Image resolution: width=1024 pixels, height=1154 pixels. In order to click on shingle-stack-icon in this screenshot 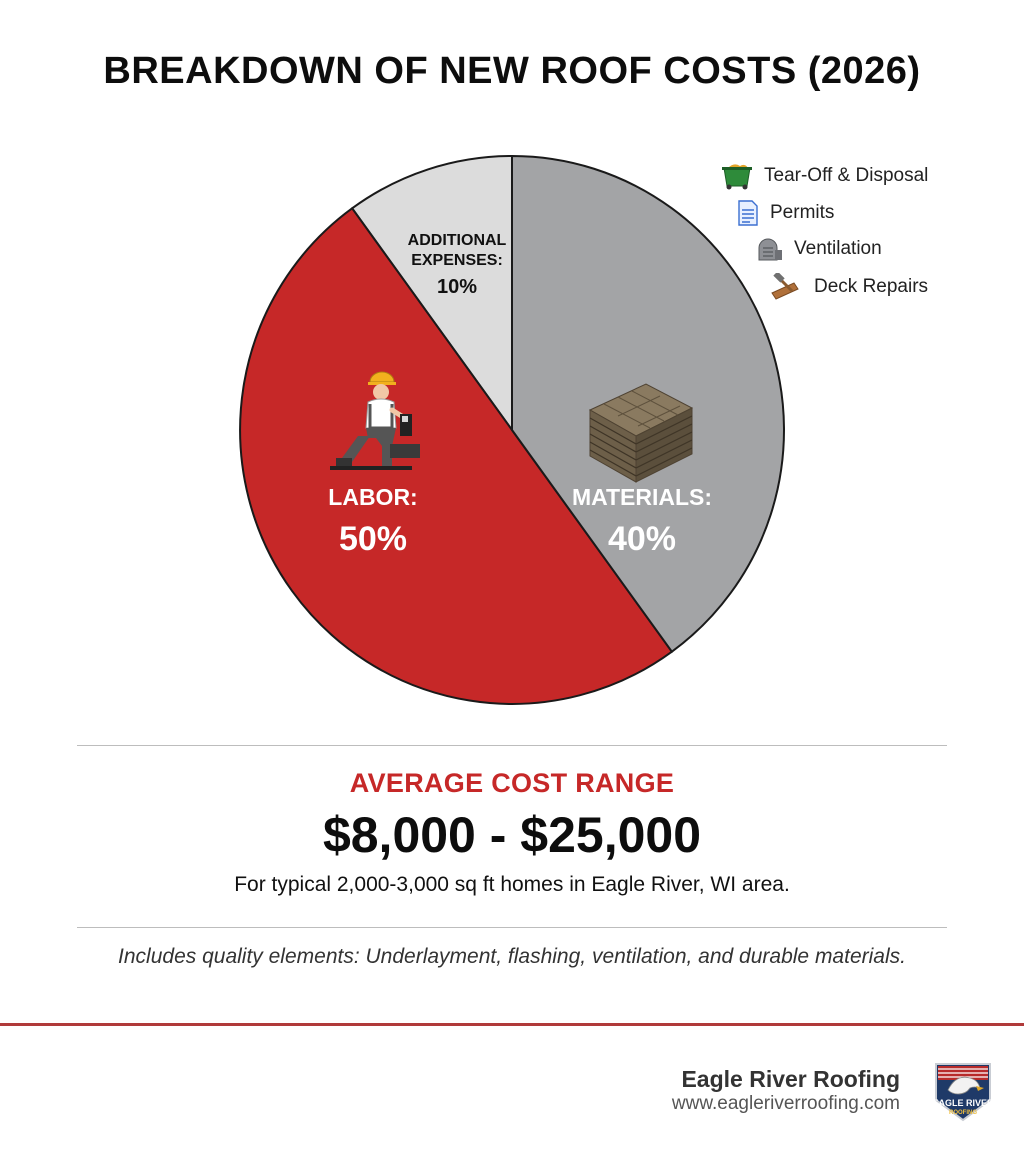, I will do `click(641, 433)`.